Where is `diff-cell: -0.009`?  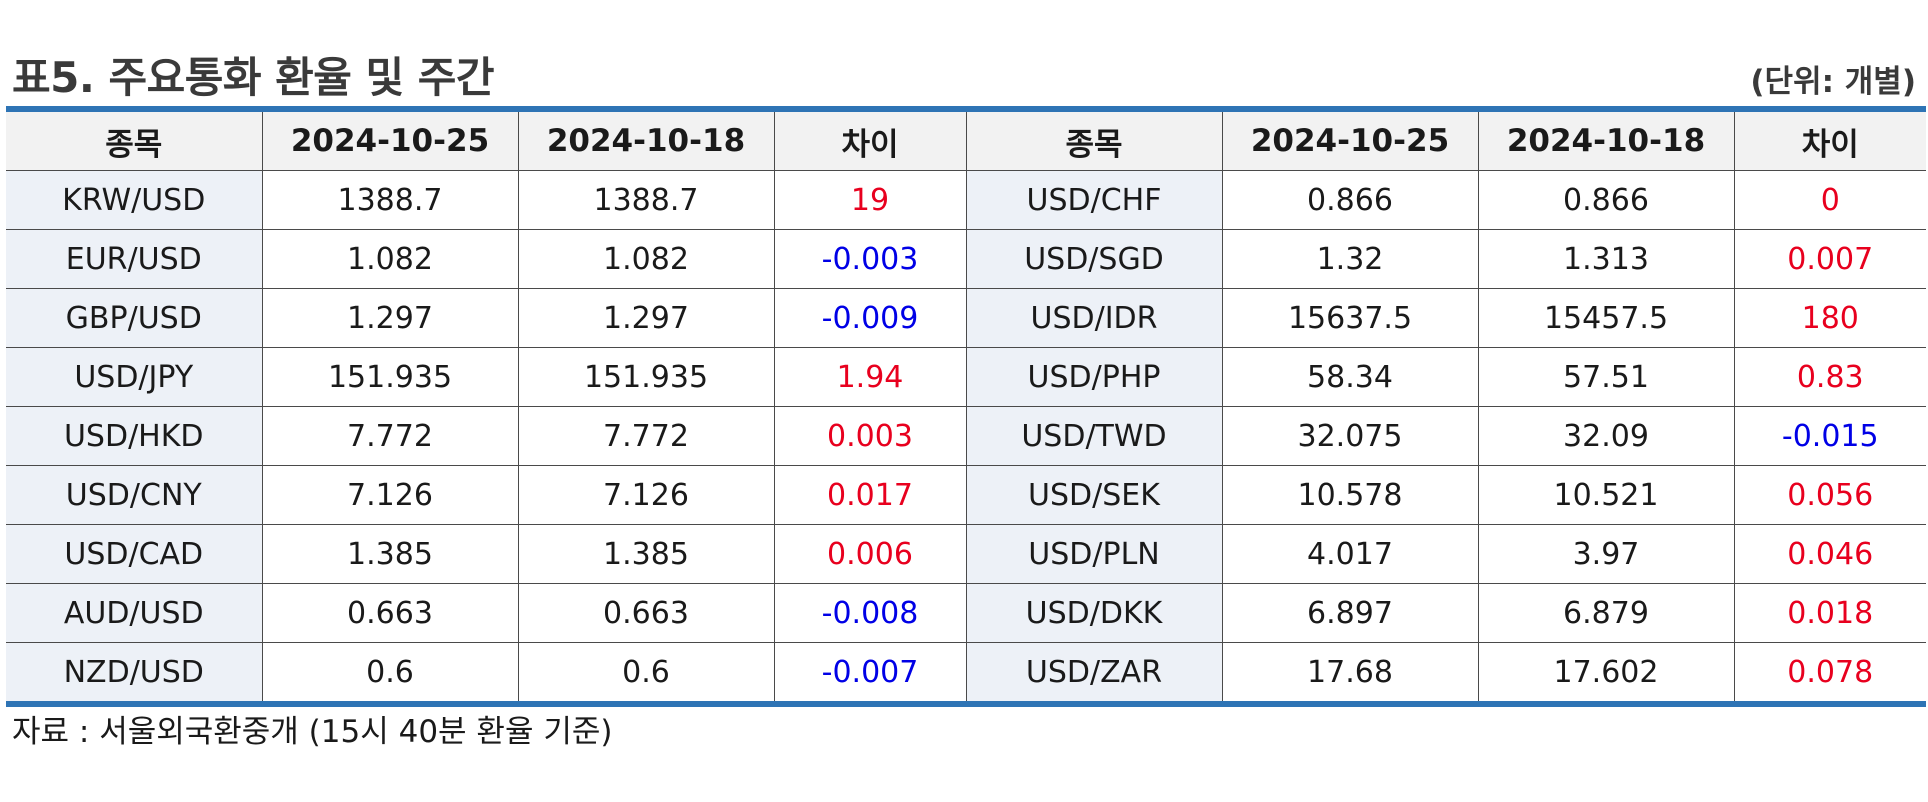
diff-cell: -0.009 is located at coordinates (869, 318).